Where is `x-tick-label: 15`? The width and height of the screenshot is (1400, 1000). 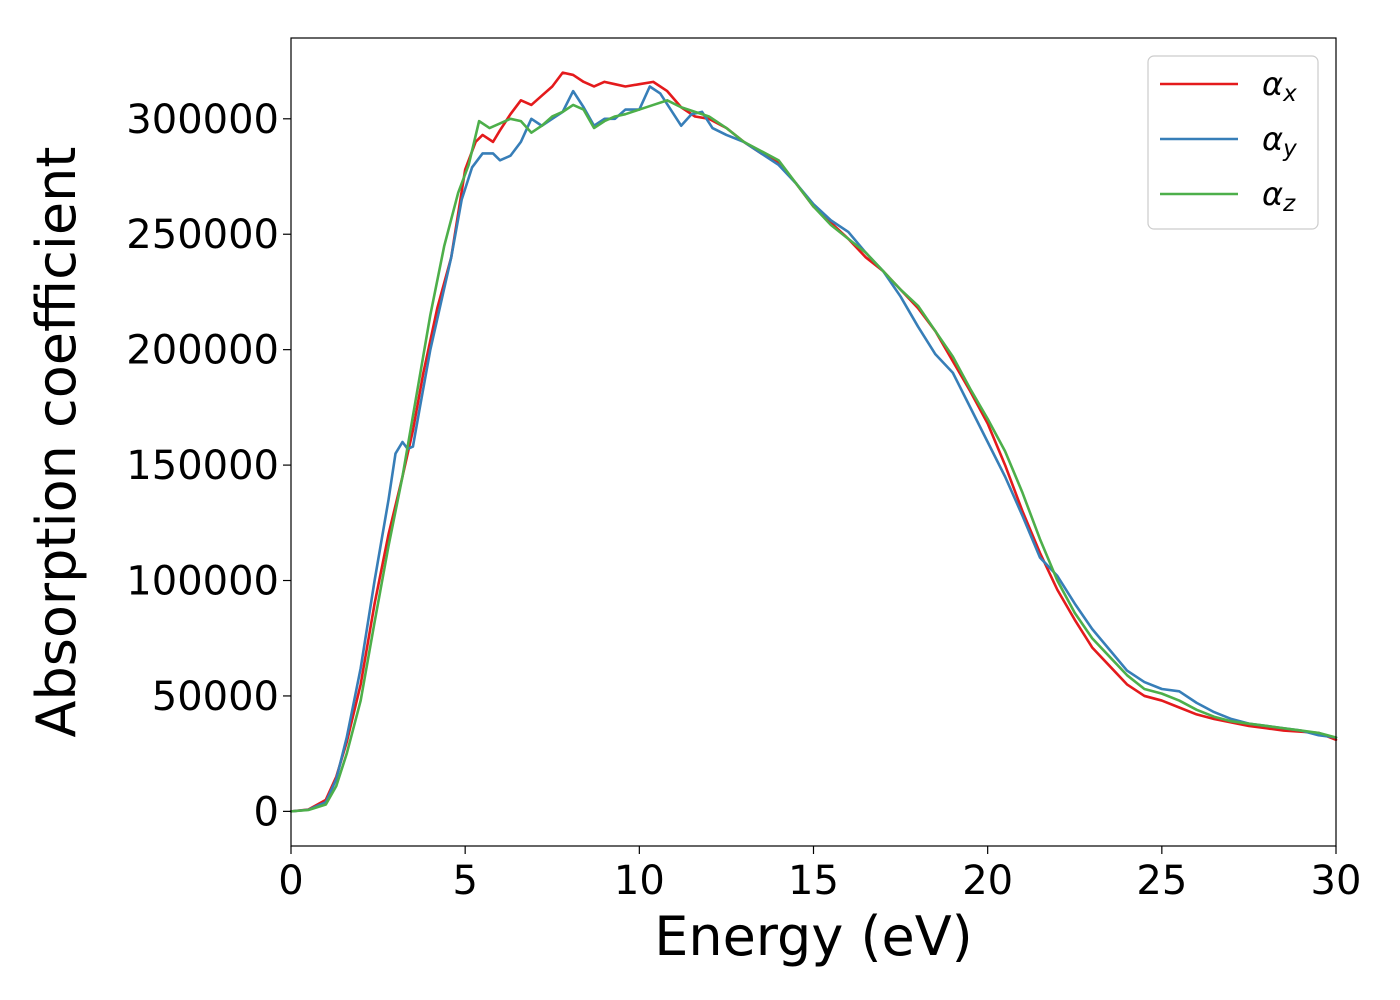 x-tick-label: 15 is located at coordinates (813, 881).